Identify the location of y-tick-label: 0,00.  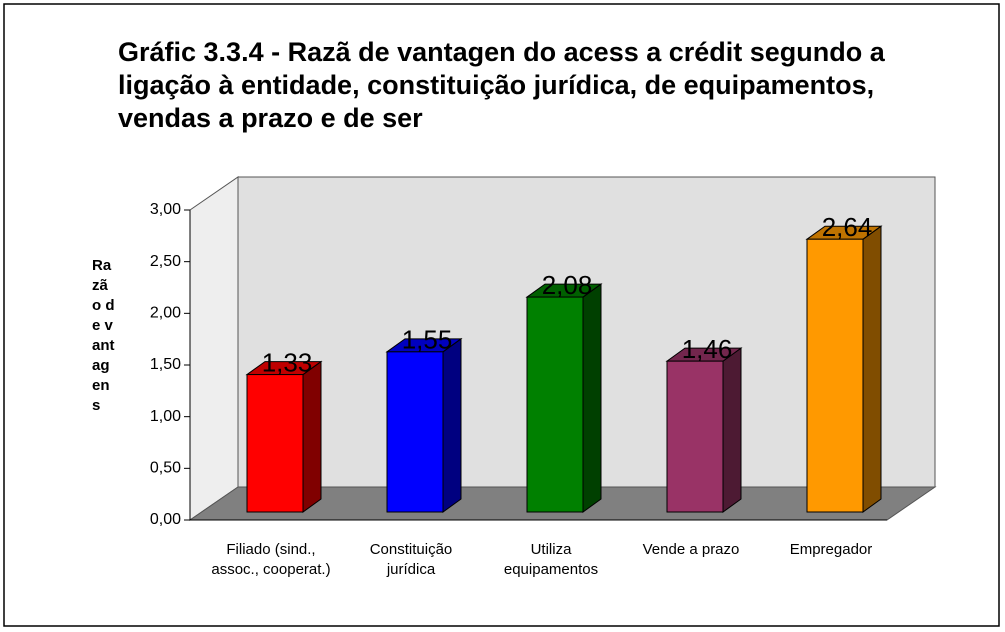
(165, 519).